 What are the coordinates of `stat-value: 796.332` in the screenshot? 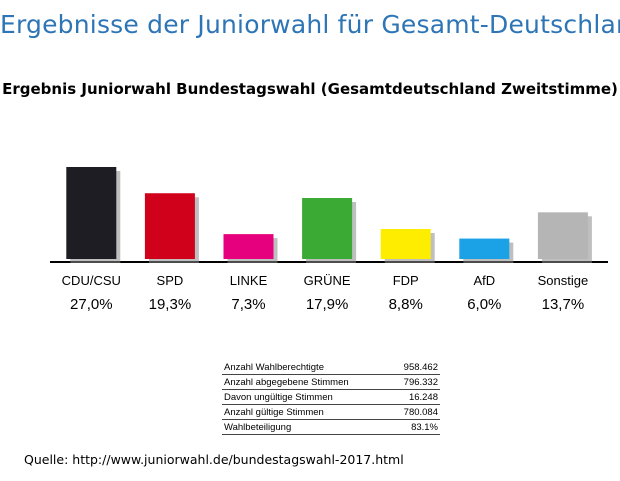 It's located at (414, 382).